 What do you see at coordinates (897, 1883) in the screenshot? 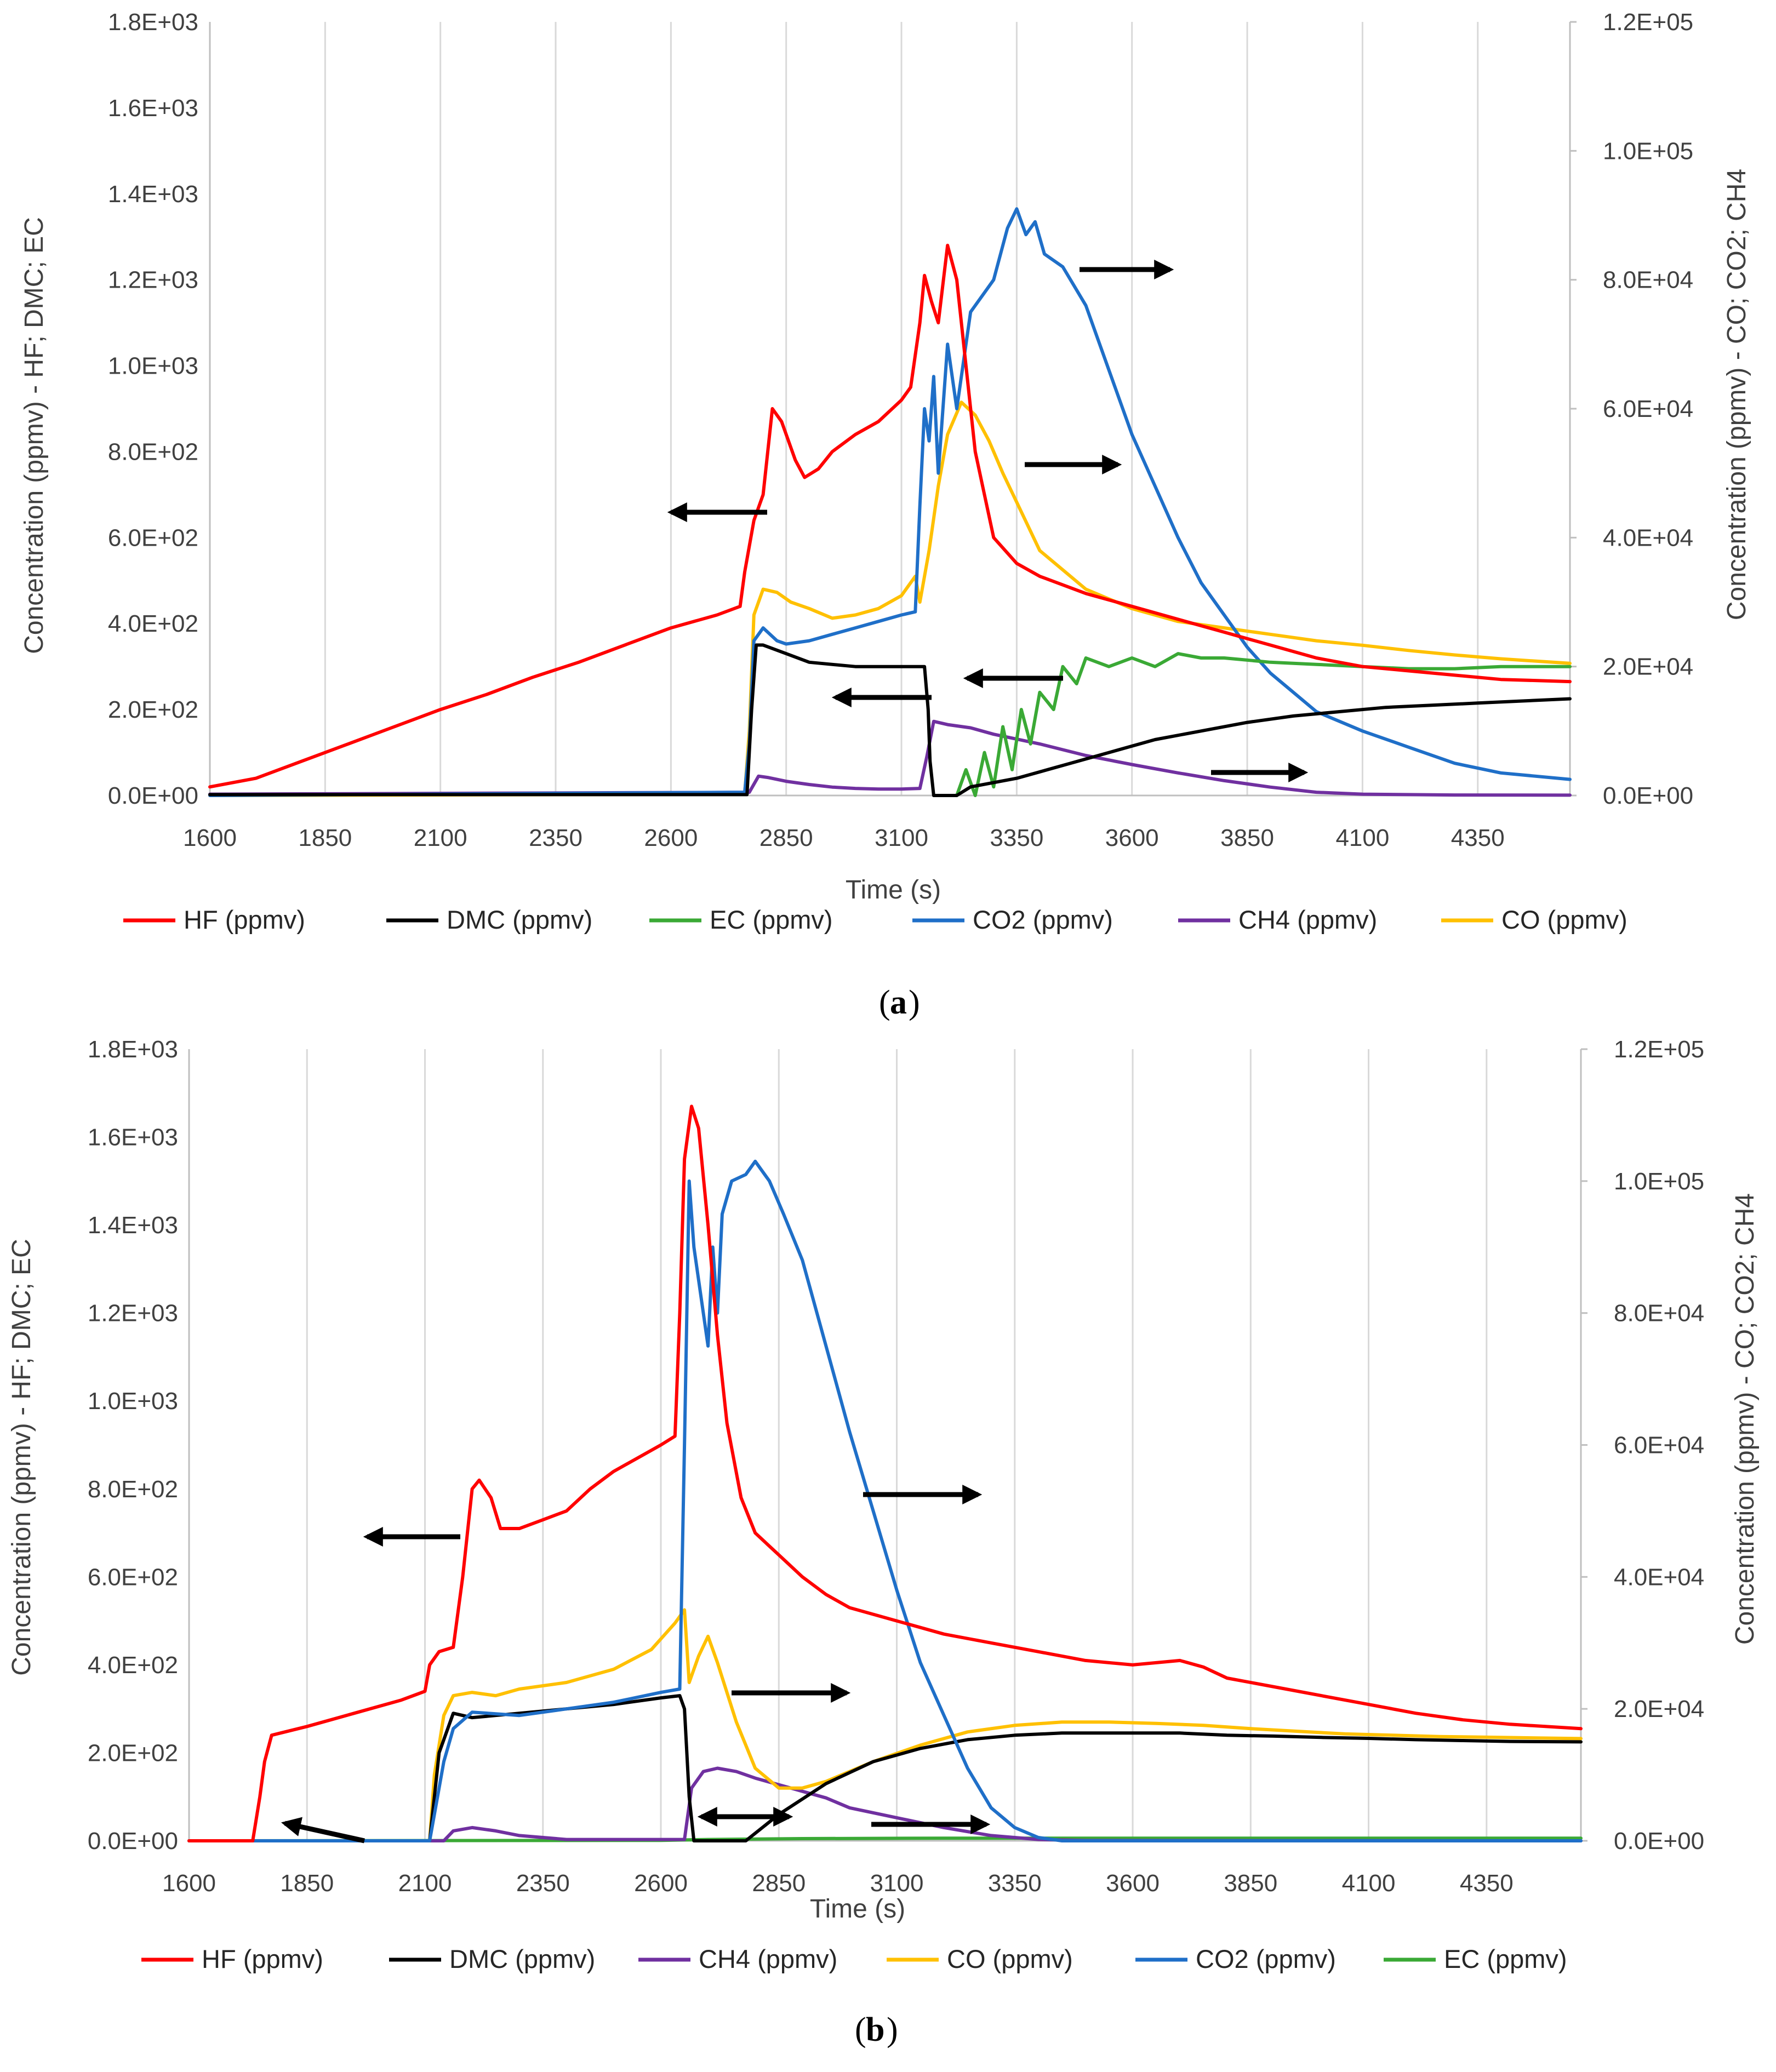
I see `panel-b-x-tick-label: 3100` at bounding box center [897, 1883].